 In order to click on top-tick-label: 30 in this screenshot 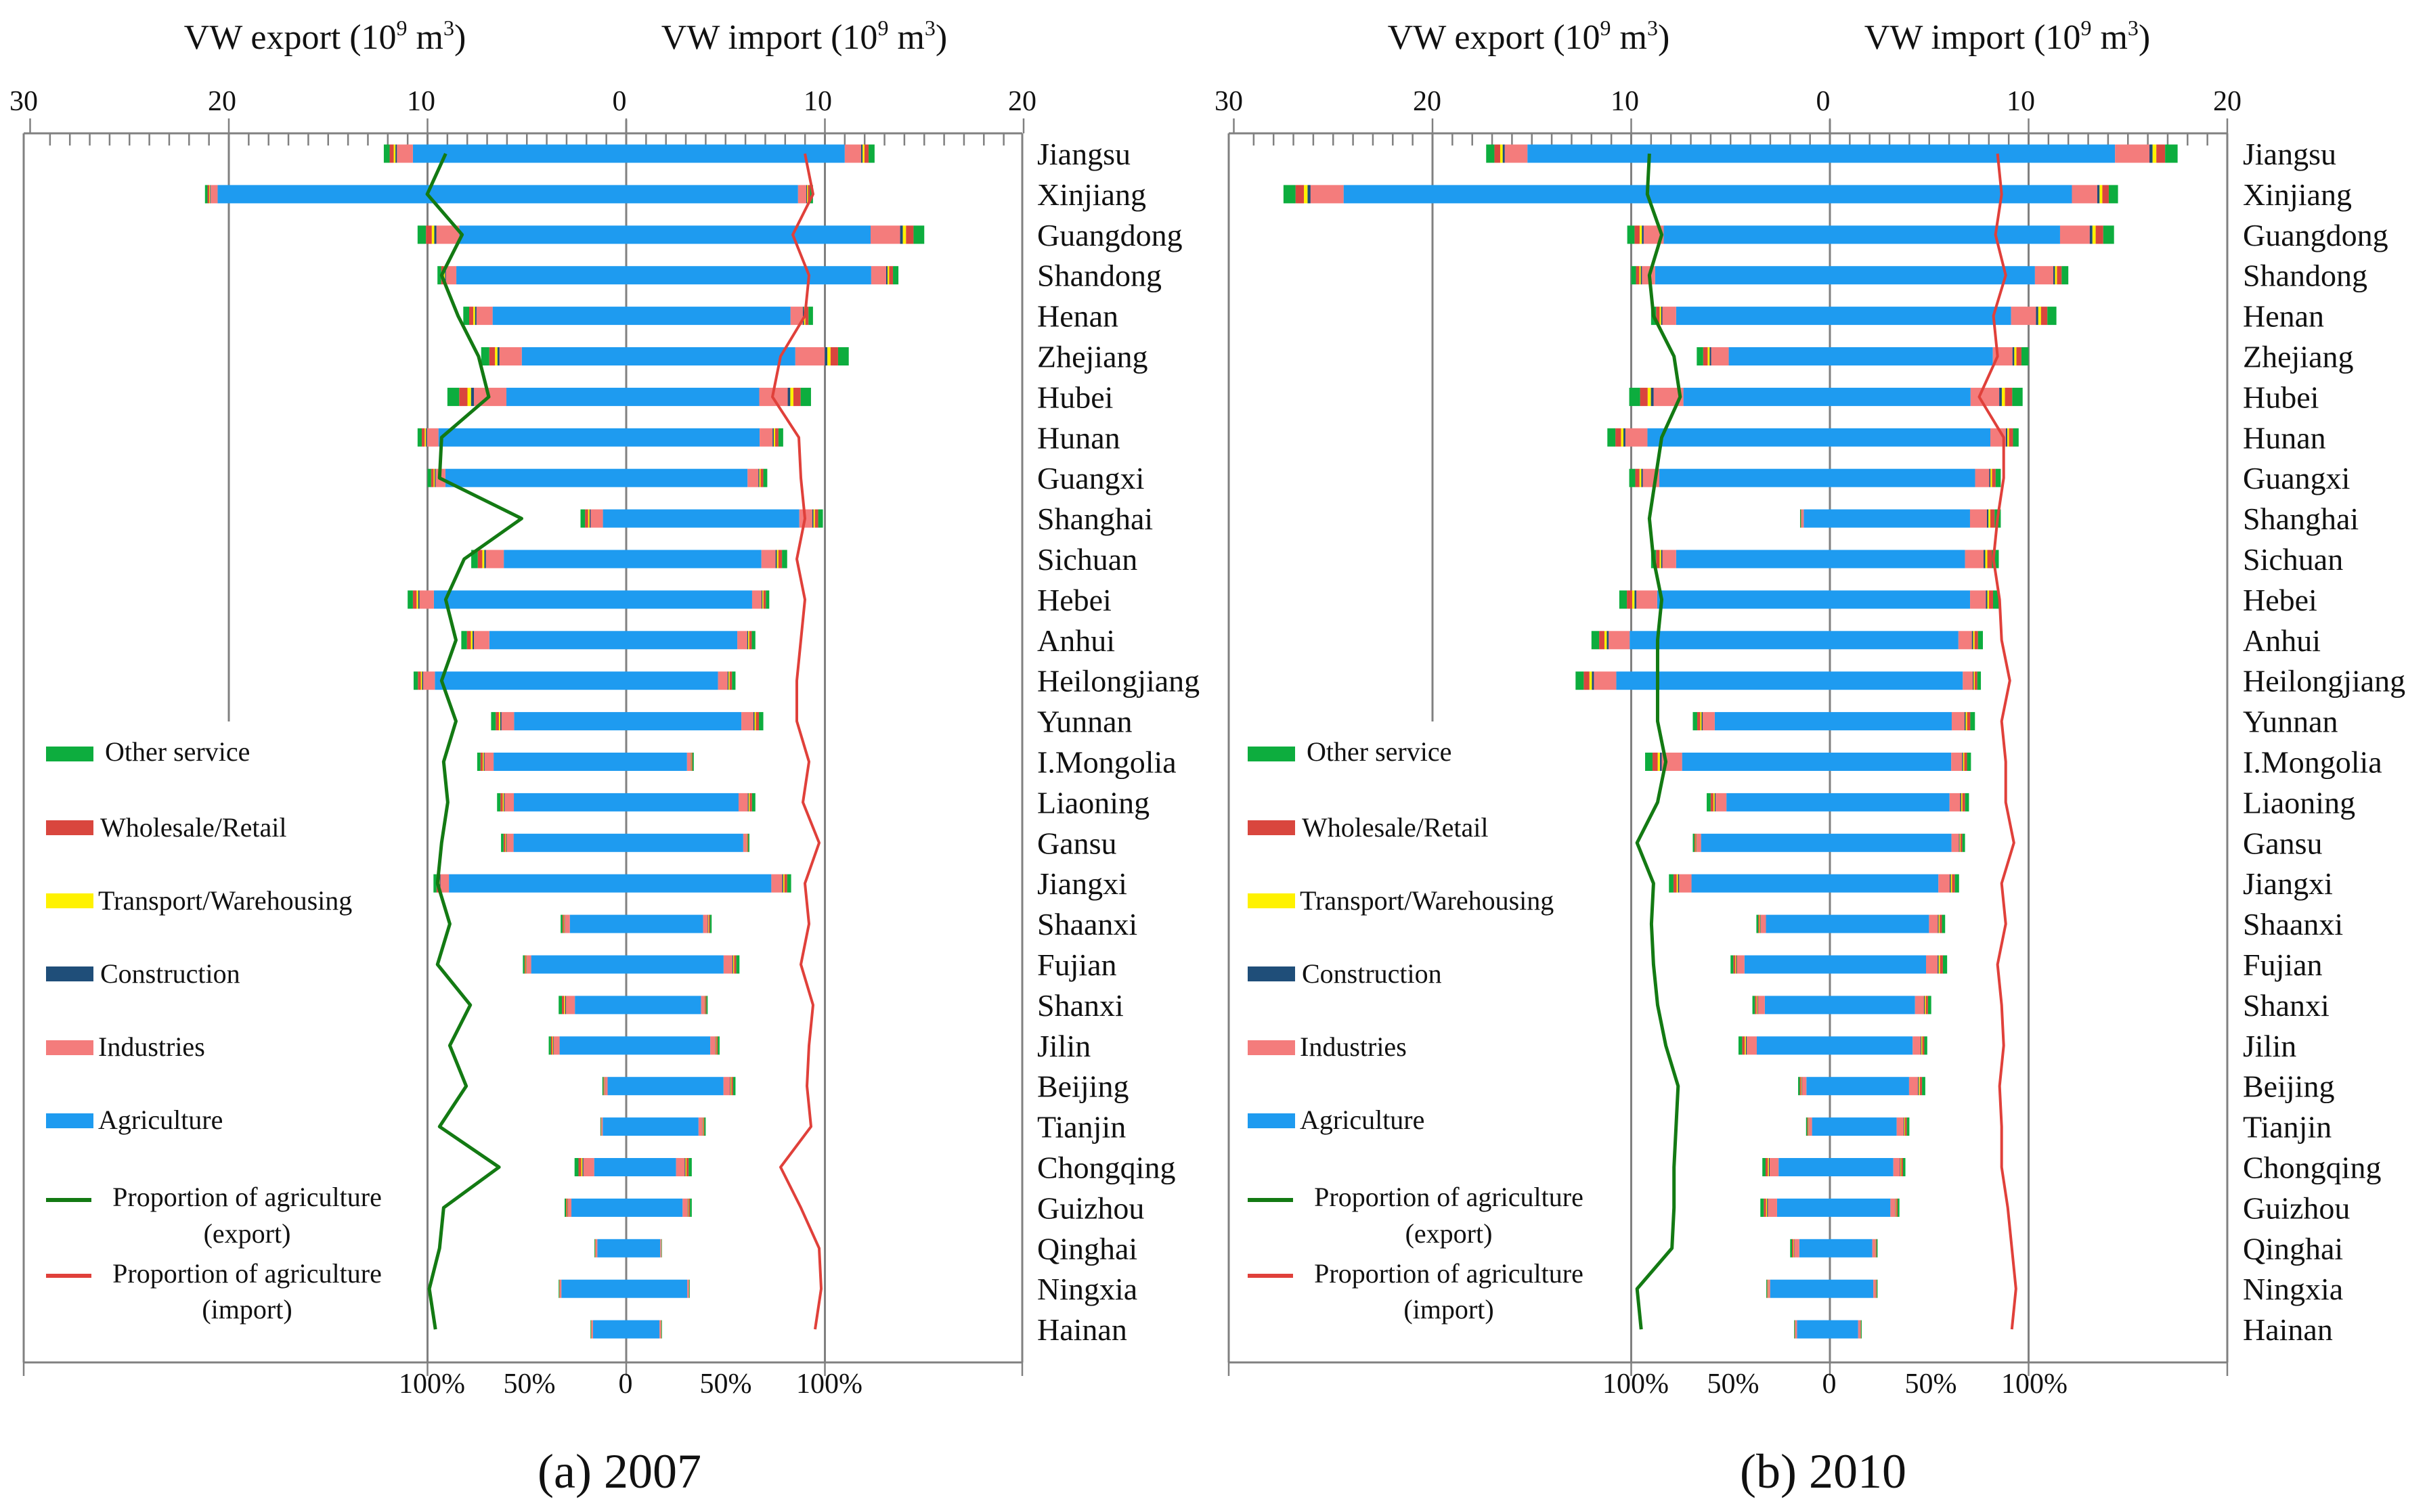, I will do `click(1229, 101)`.